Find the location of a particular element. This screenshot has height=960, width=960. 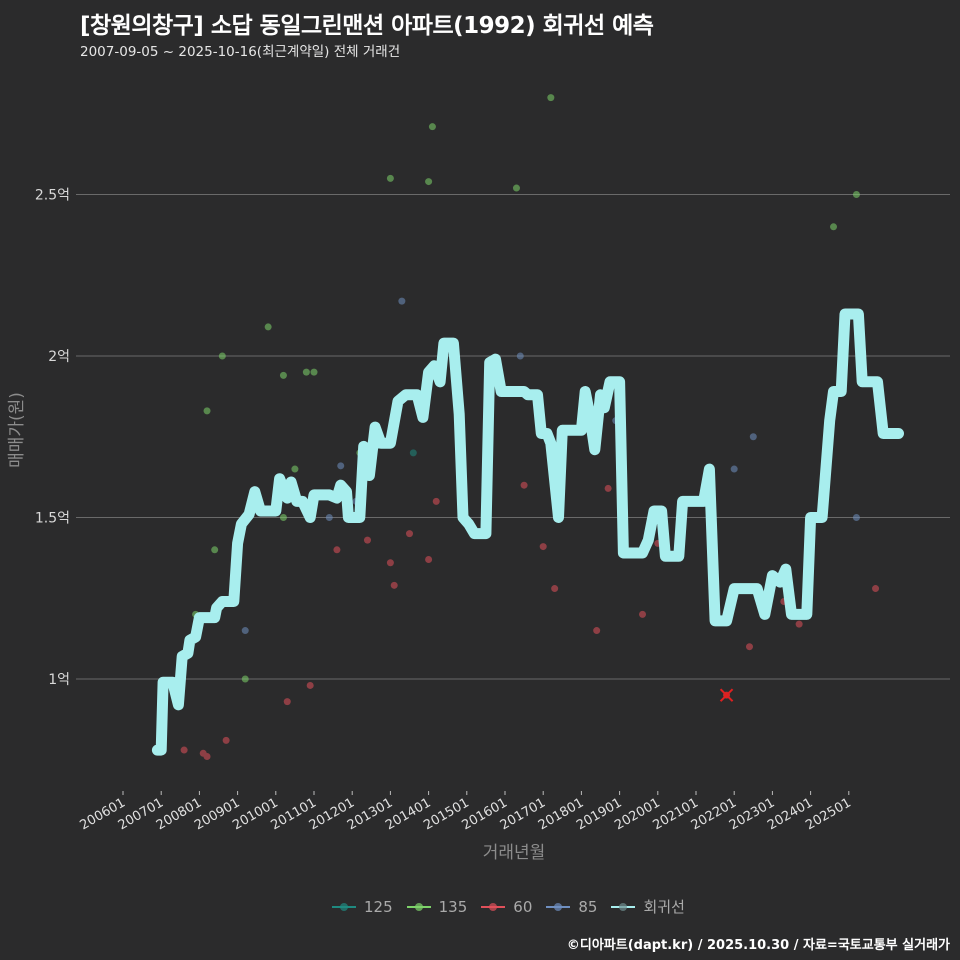

cross-marker-icon is located at coordinates (726, 695).